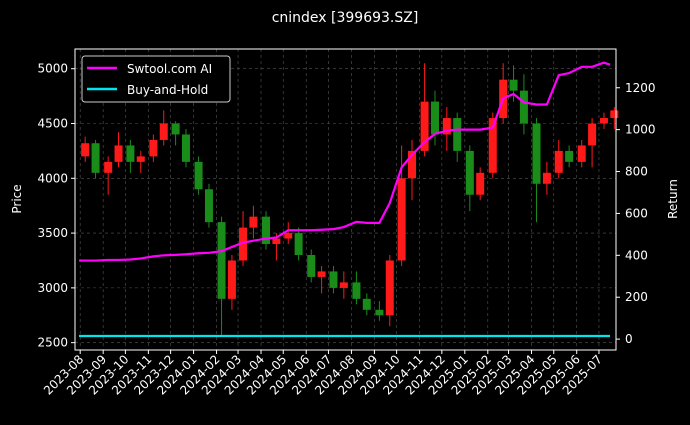 The height and width of the screenshot is (425, 690). What do you see at coordinates (17, 198) in the screenshot?
I see `y-axis-label: Price` at bounding box center [17, 198].